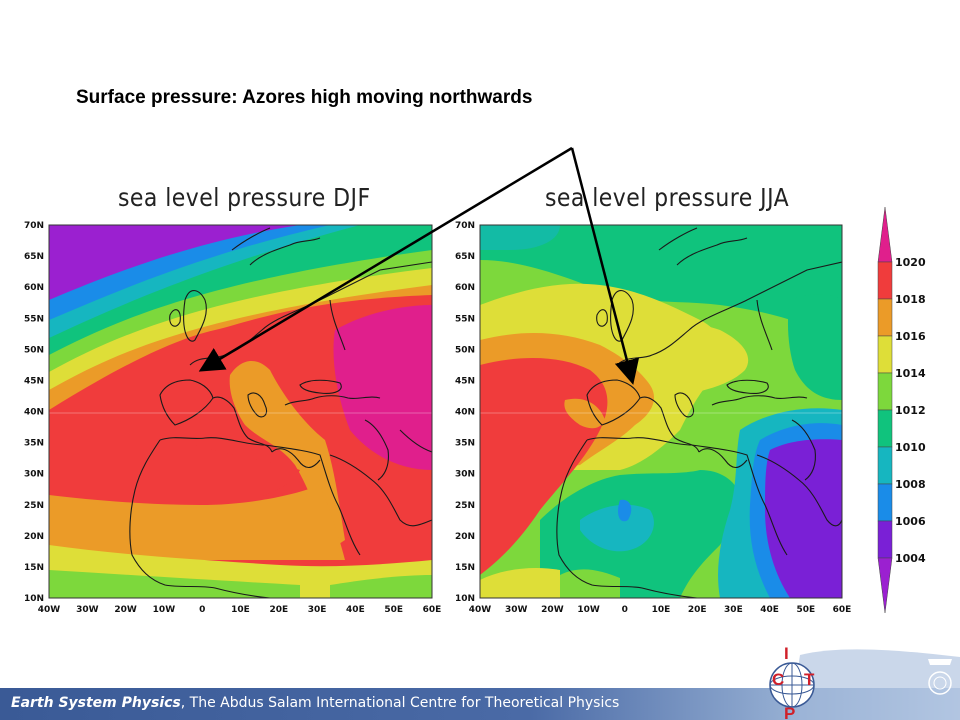 This screenshot has width=960, height=720. I want to click on colorbar-label: 1014, so click(910, 373).